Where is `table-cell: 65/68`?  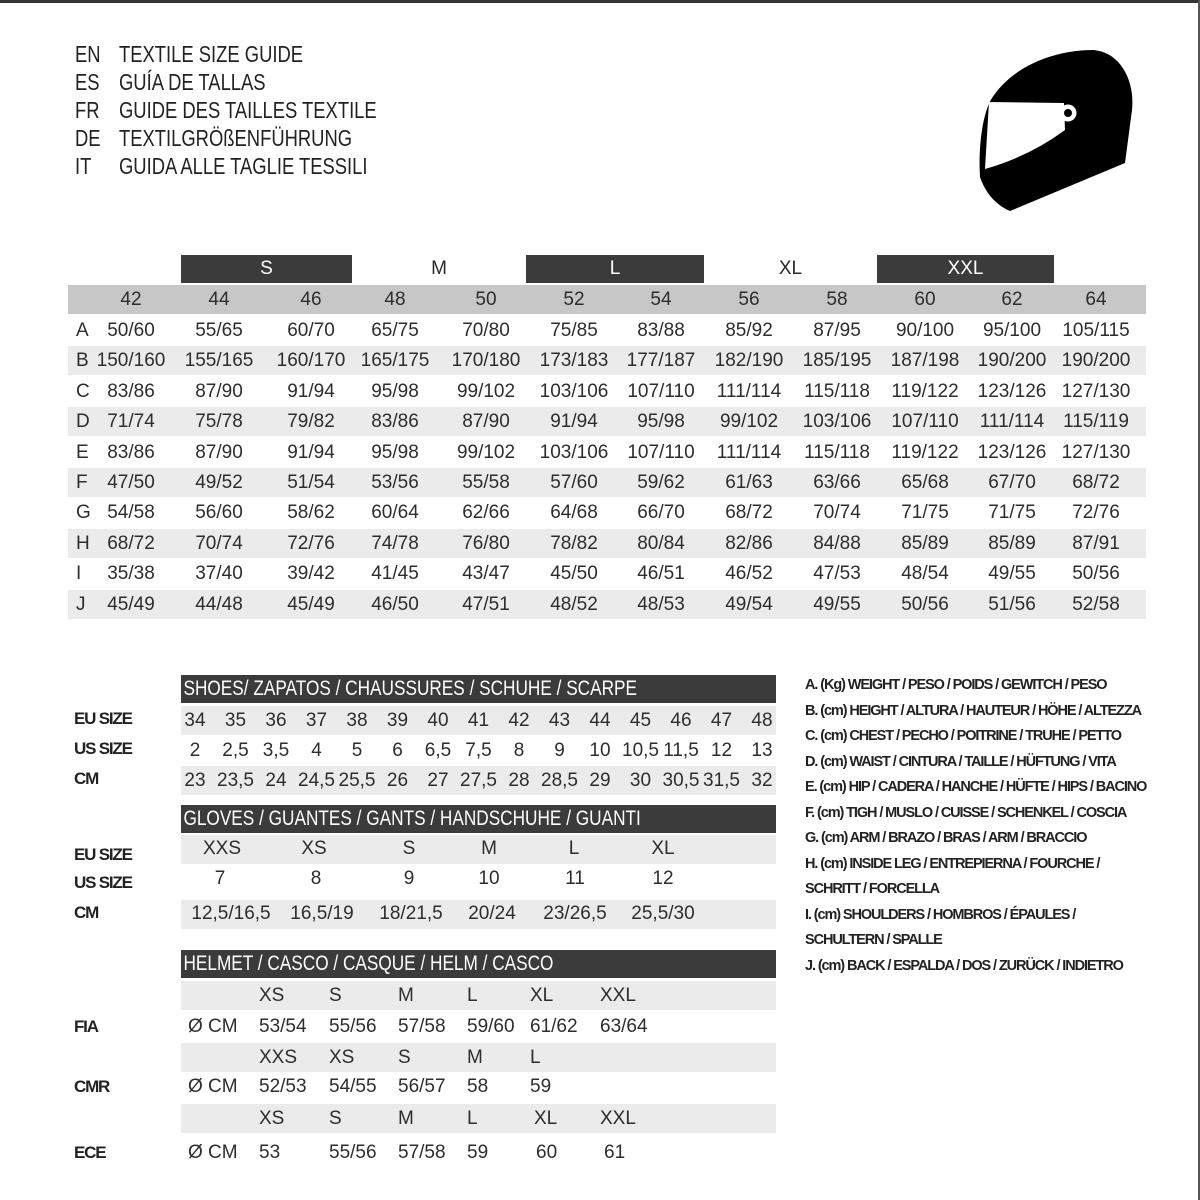 table-cell: 65/68 is located at coordinates (925, 482).